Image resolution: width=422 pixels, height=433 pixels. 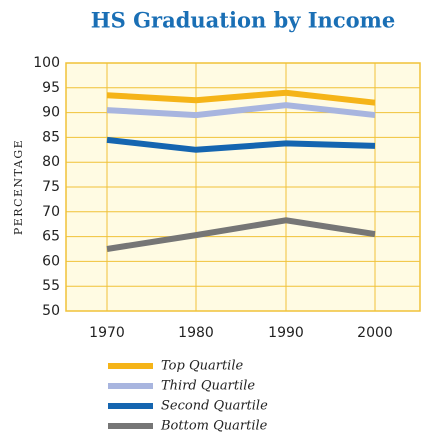 What do you see at coordinates (51, 286) in the screenshot?
I see `y-tick-label: 55` at bounding box center [51, 286].